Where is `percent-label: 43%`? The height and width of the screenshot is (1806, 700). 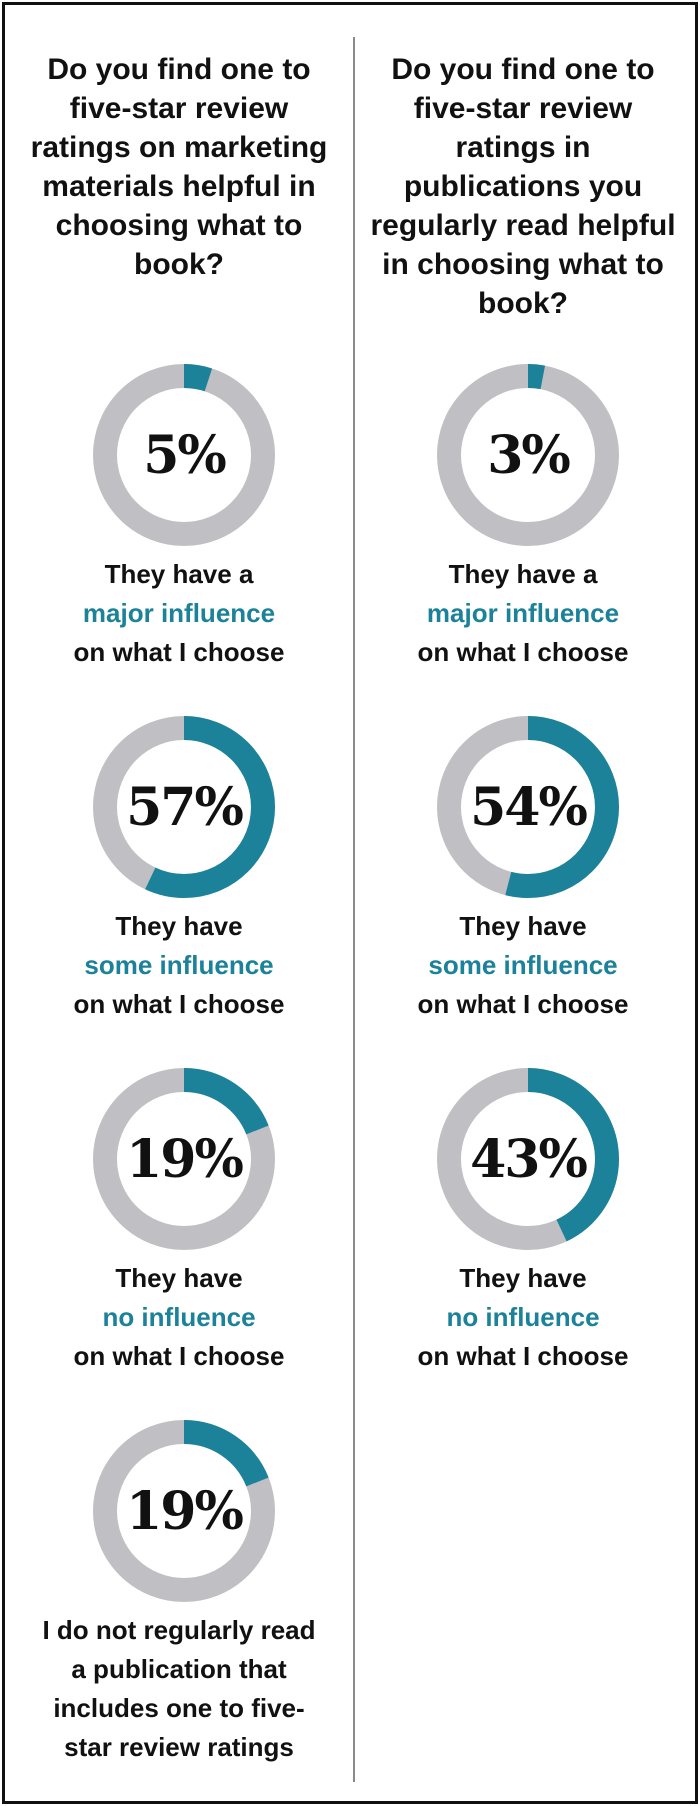 percent-label: 43% is located at coordinates (529, 1159).